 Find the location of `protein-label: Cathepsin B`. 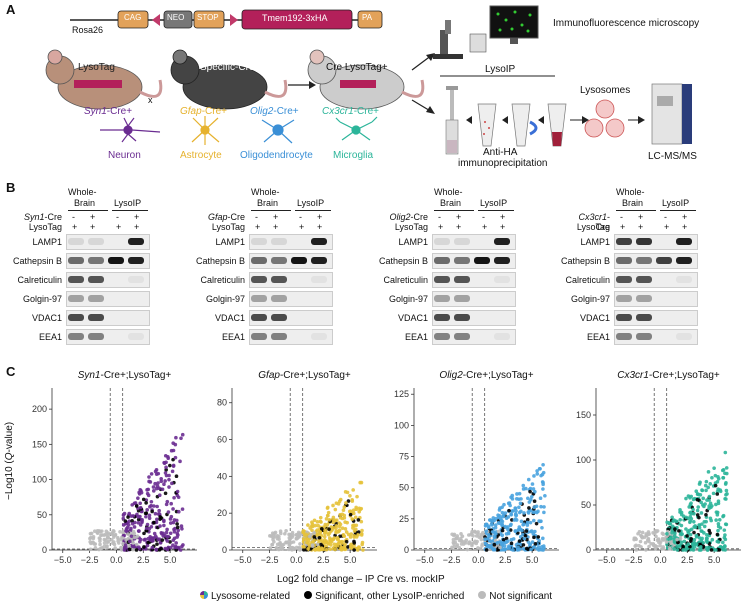

protein-label: Cathepsin B is located at coordinates (403, 261).